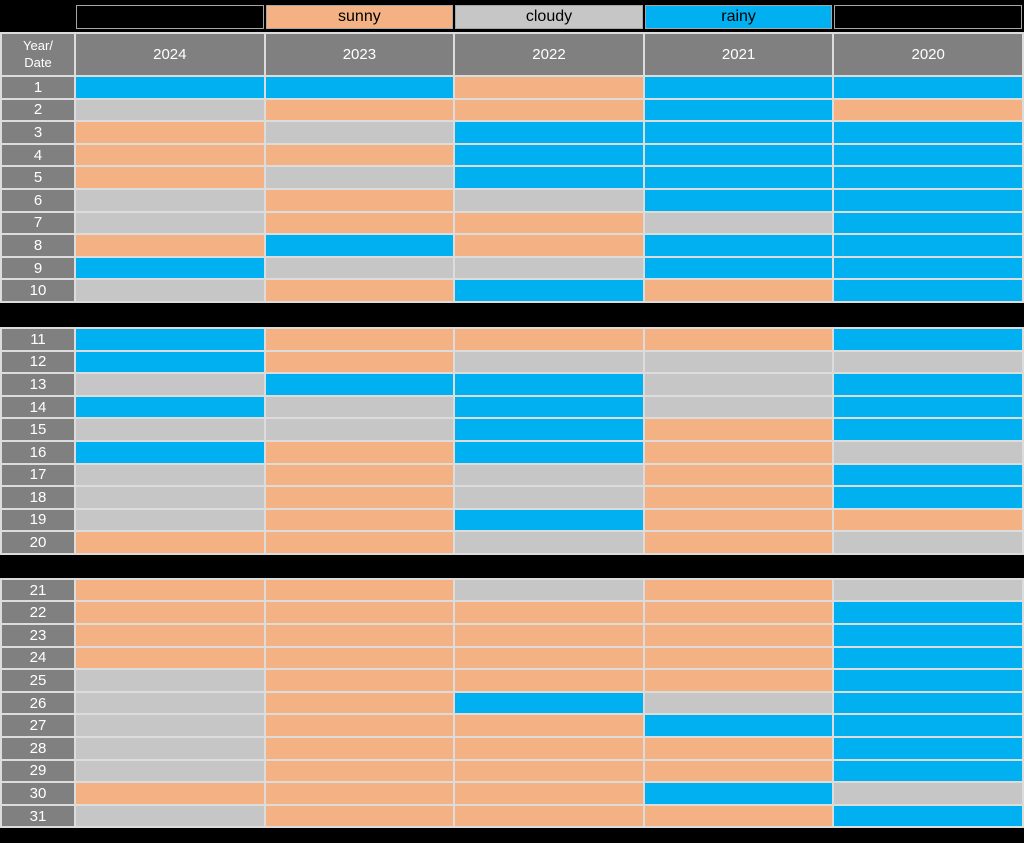 The image size is (1024, 843). I want to click on weather-cell-2022-day4-rainy, so click(549, 155).